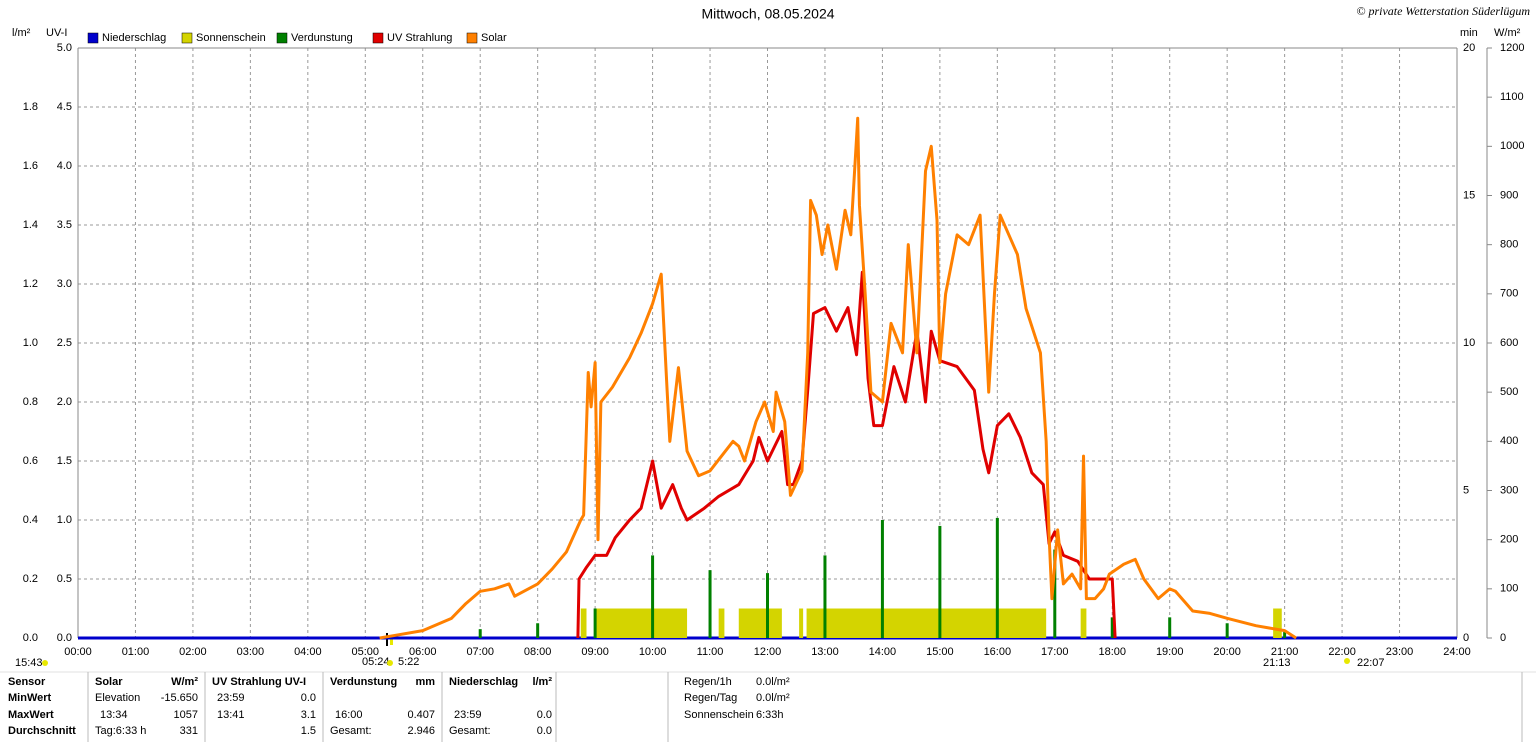  I want to click on table-cell: W/m², so click(184, 682).